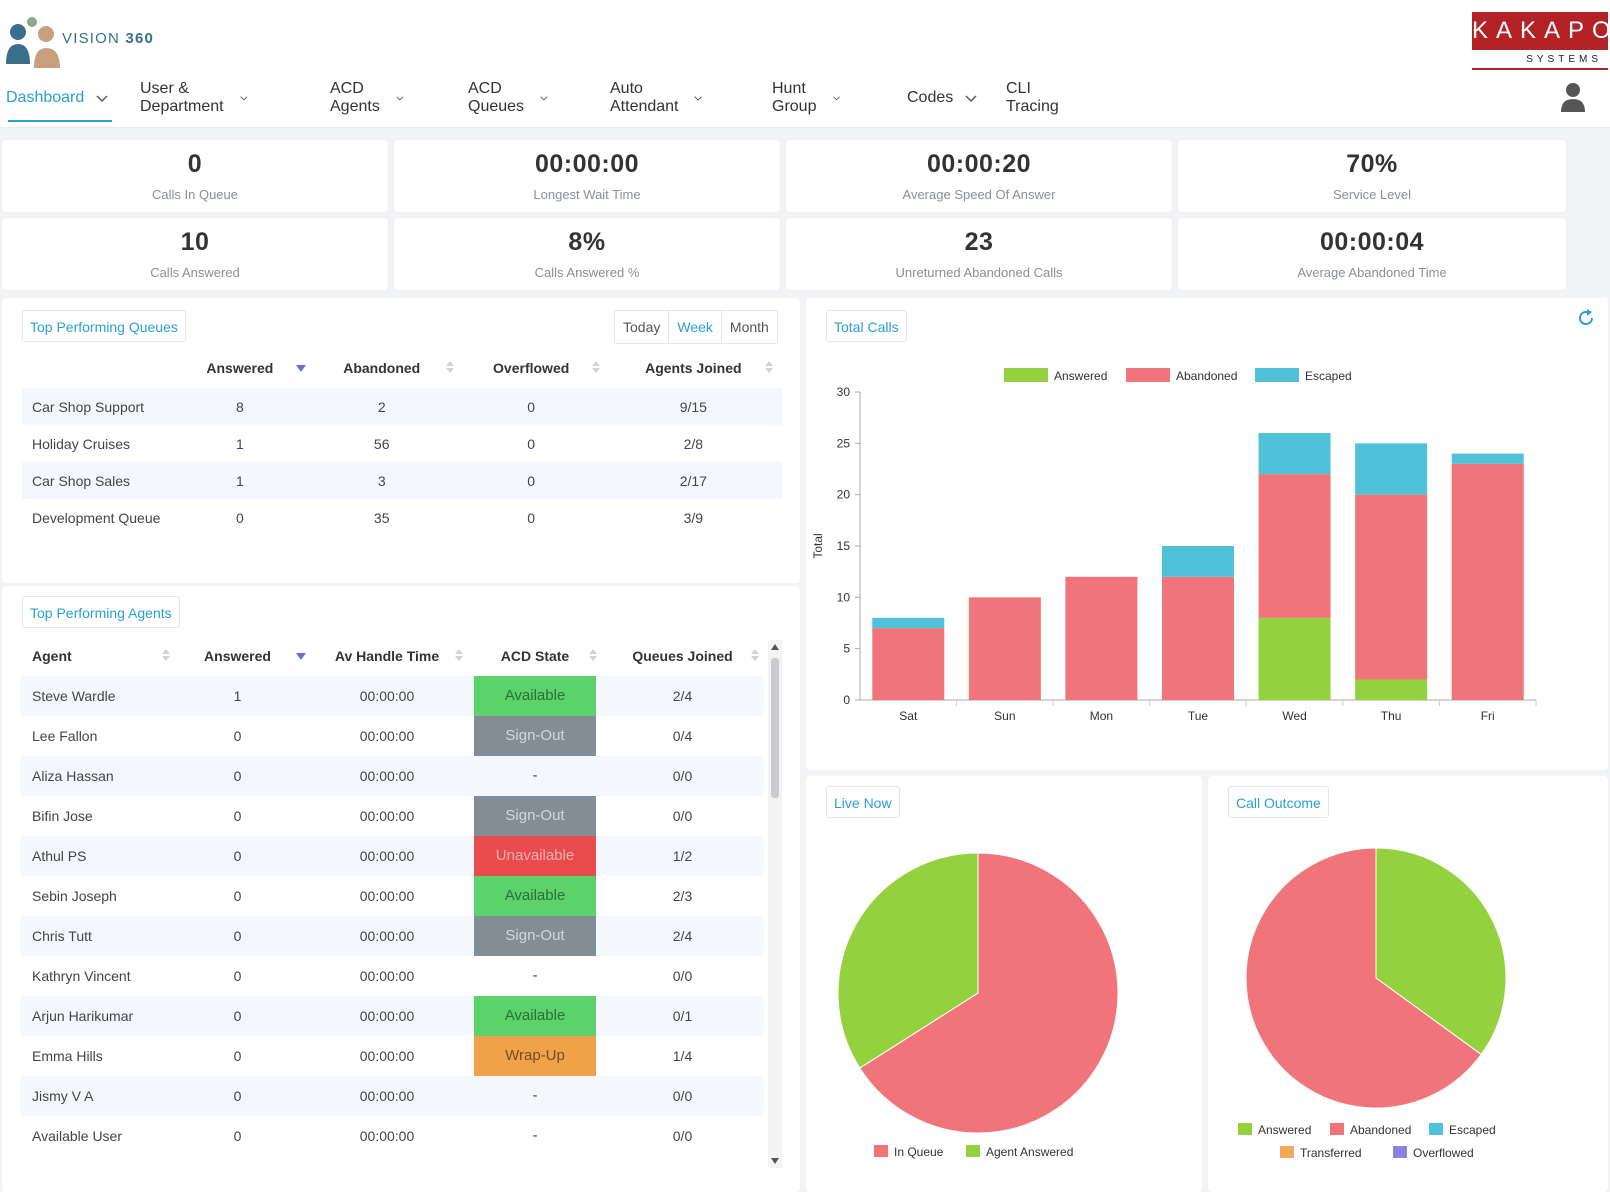 The height and width of the screenshot is (1192, 1610). What do you see at coordinates (979, 254) in the screenshot?
I see `stat-unreturned-abandoned-calls: 23 Unreturned Abandoned Calls` at bounding box center [979, 254].